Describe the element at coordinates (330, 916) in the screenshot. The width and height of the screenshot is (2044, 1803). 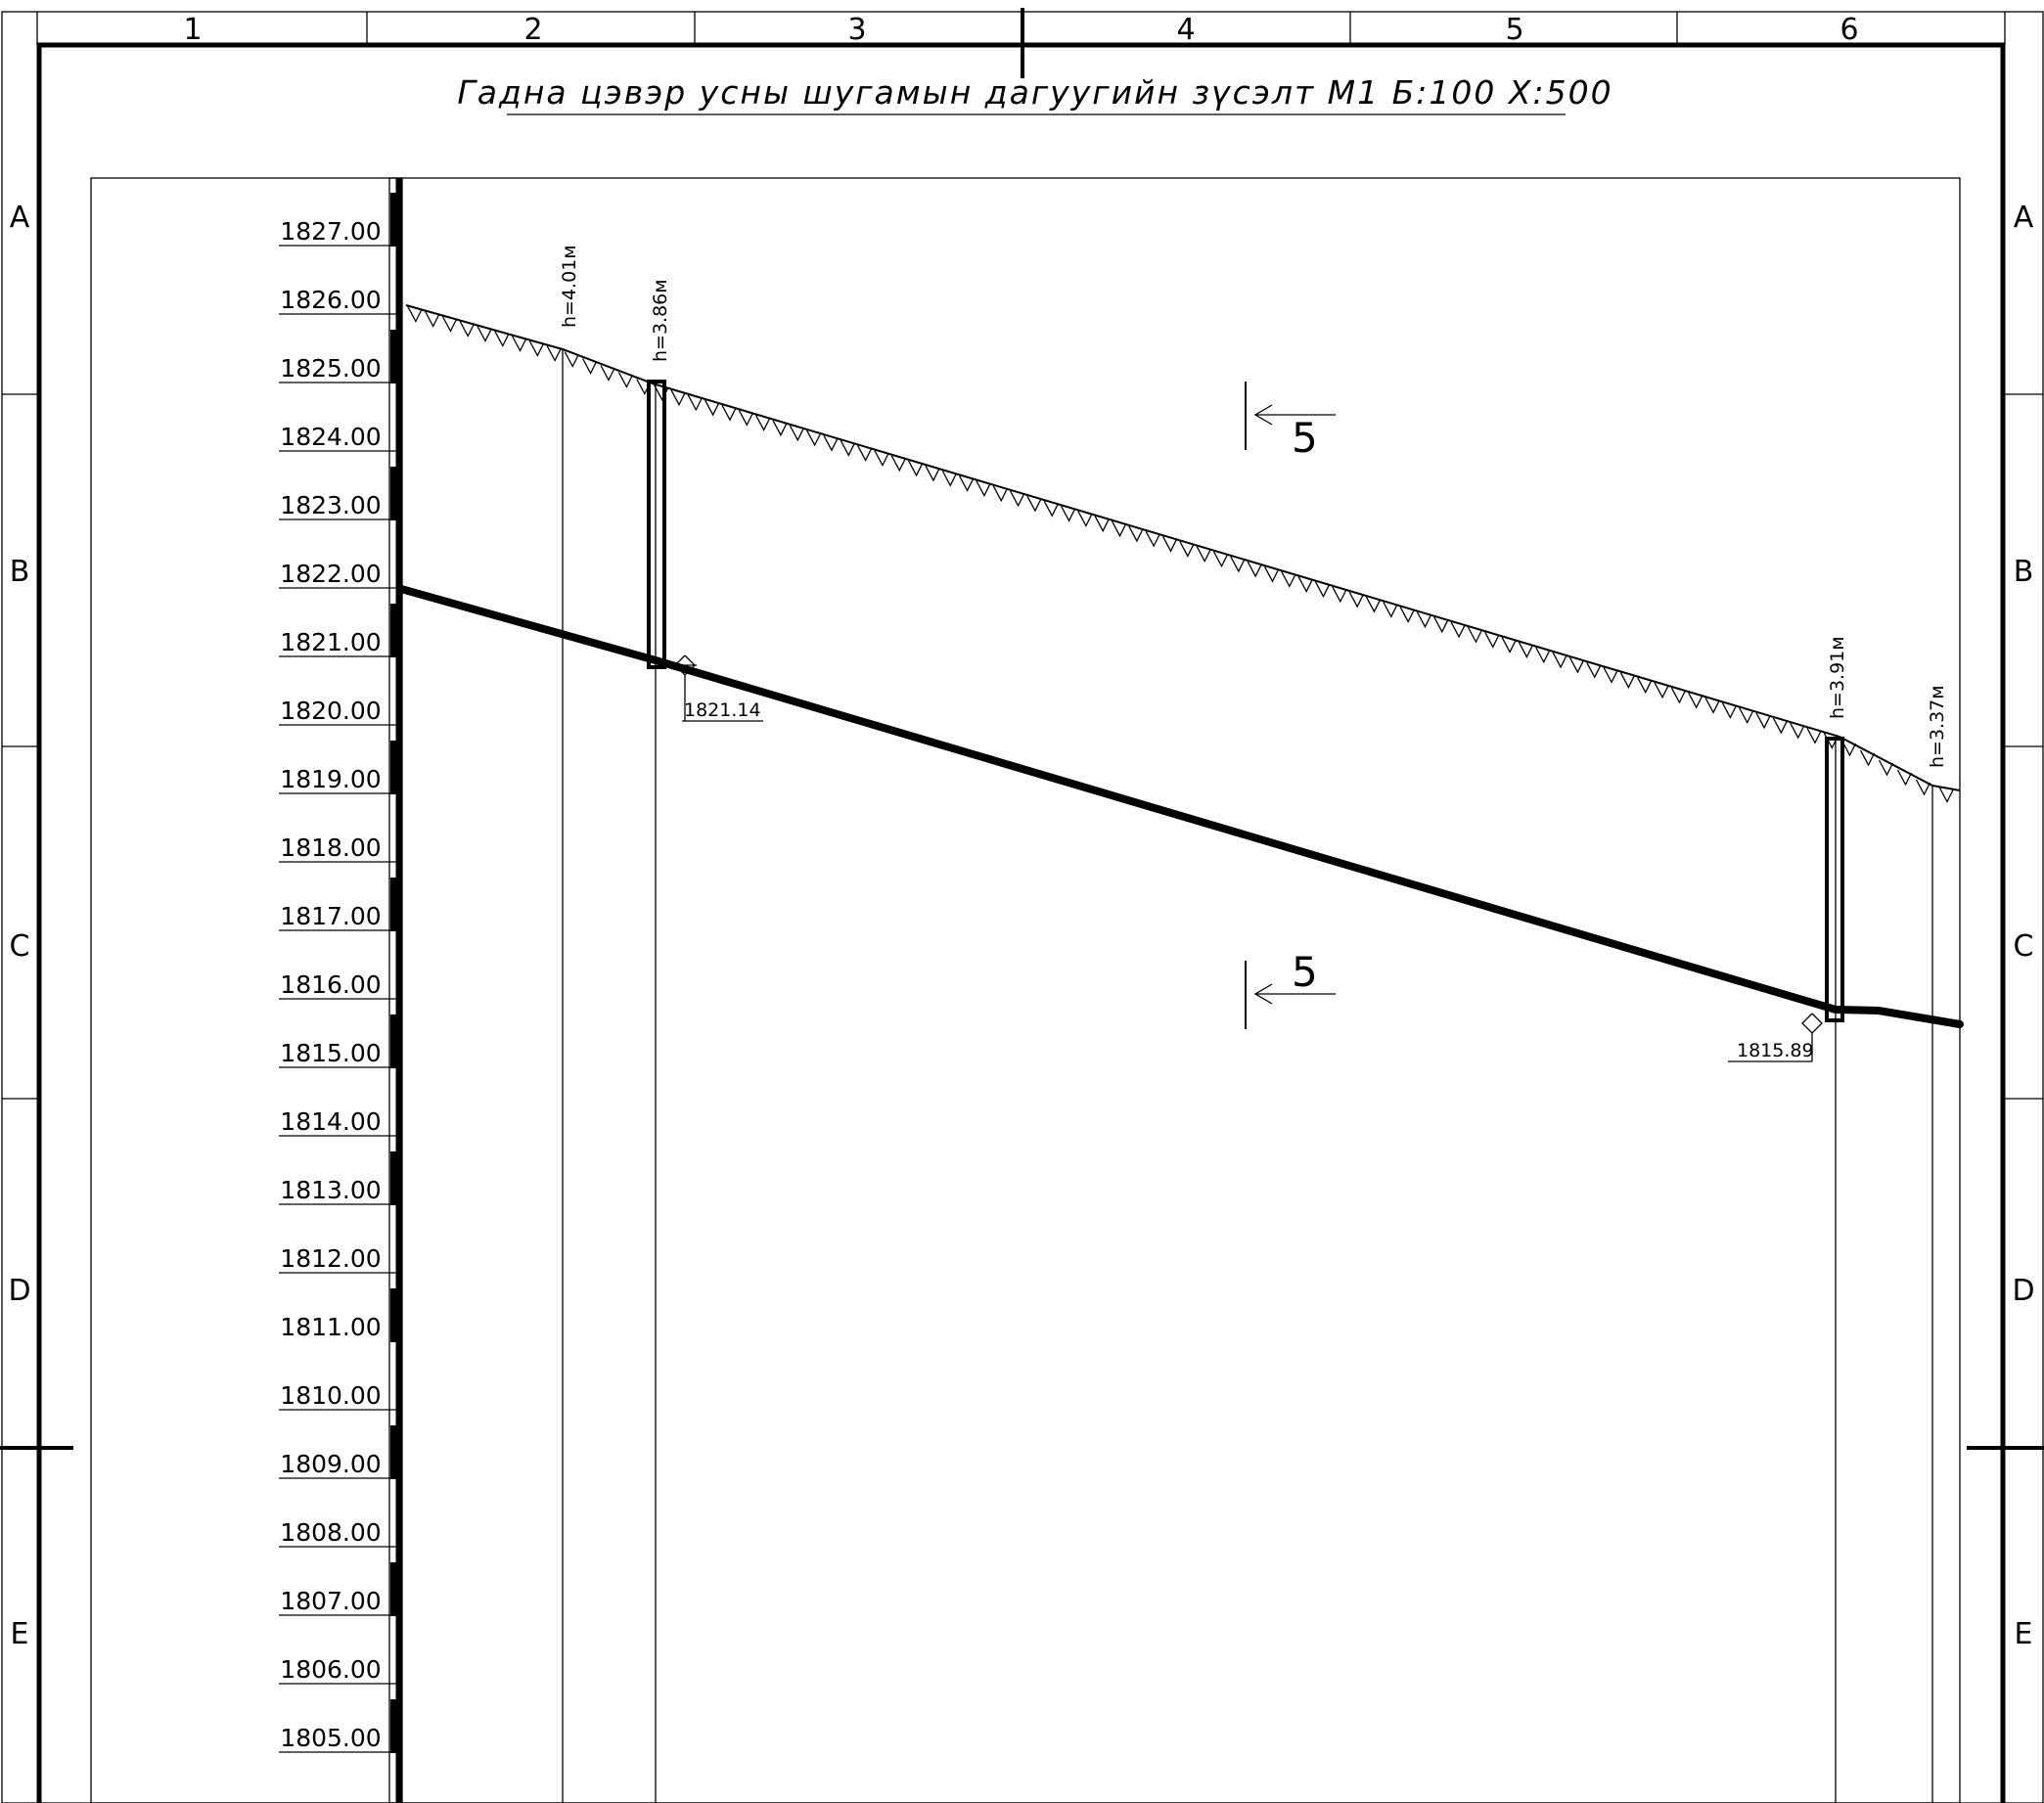
I see `elevation-label: 1817.00` at that location.